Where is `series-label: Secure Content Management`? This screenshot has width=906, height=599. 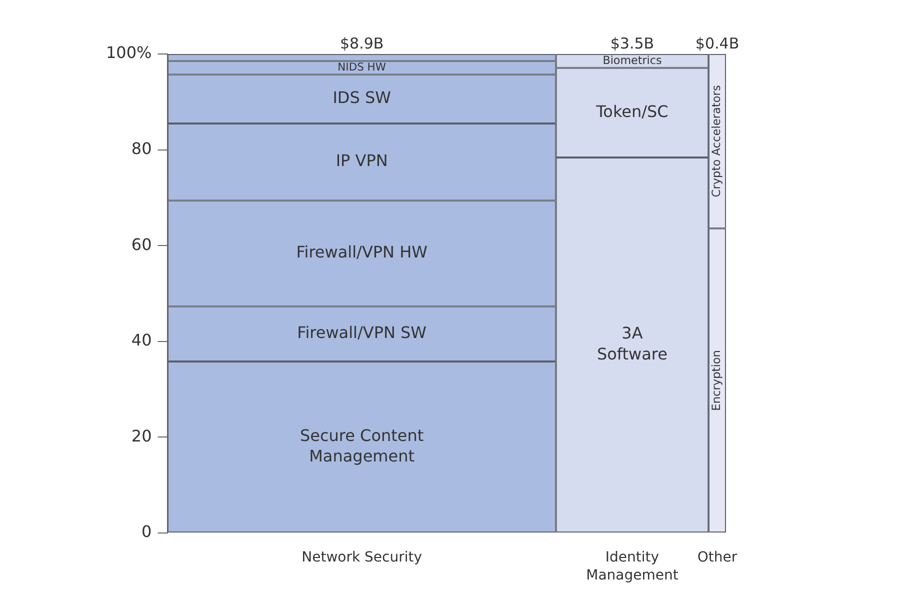 series-label: Secure Content Management is located at coordinates (362, 446).